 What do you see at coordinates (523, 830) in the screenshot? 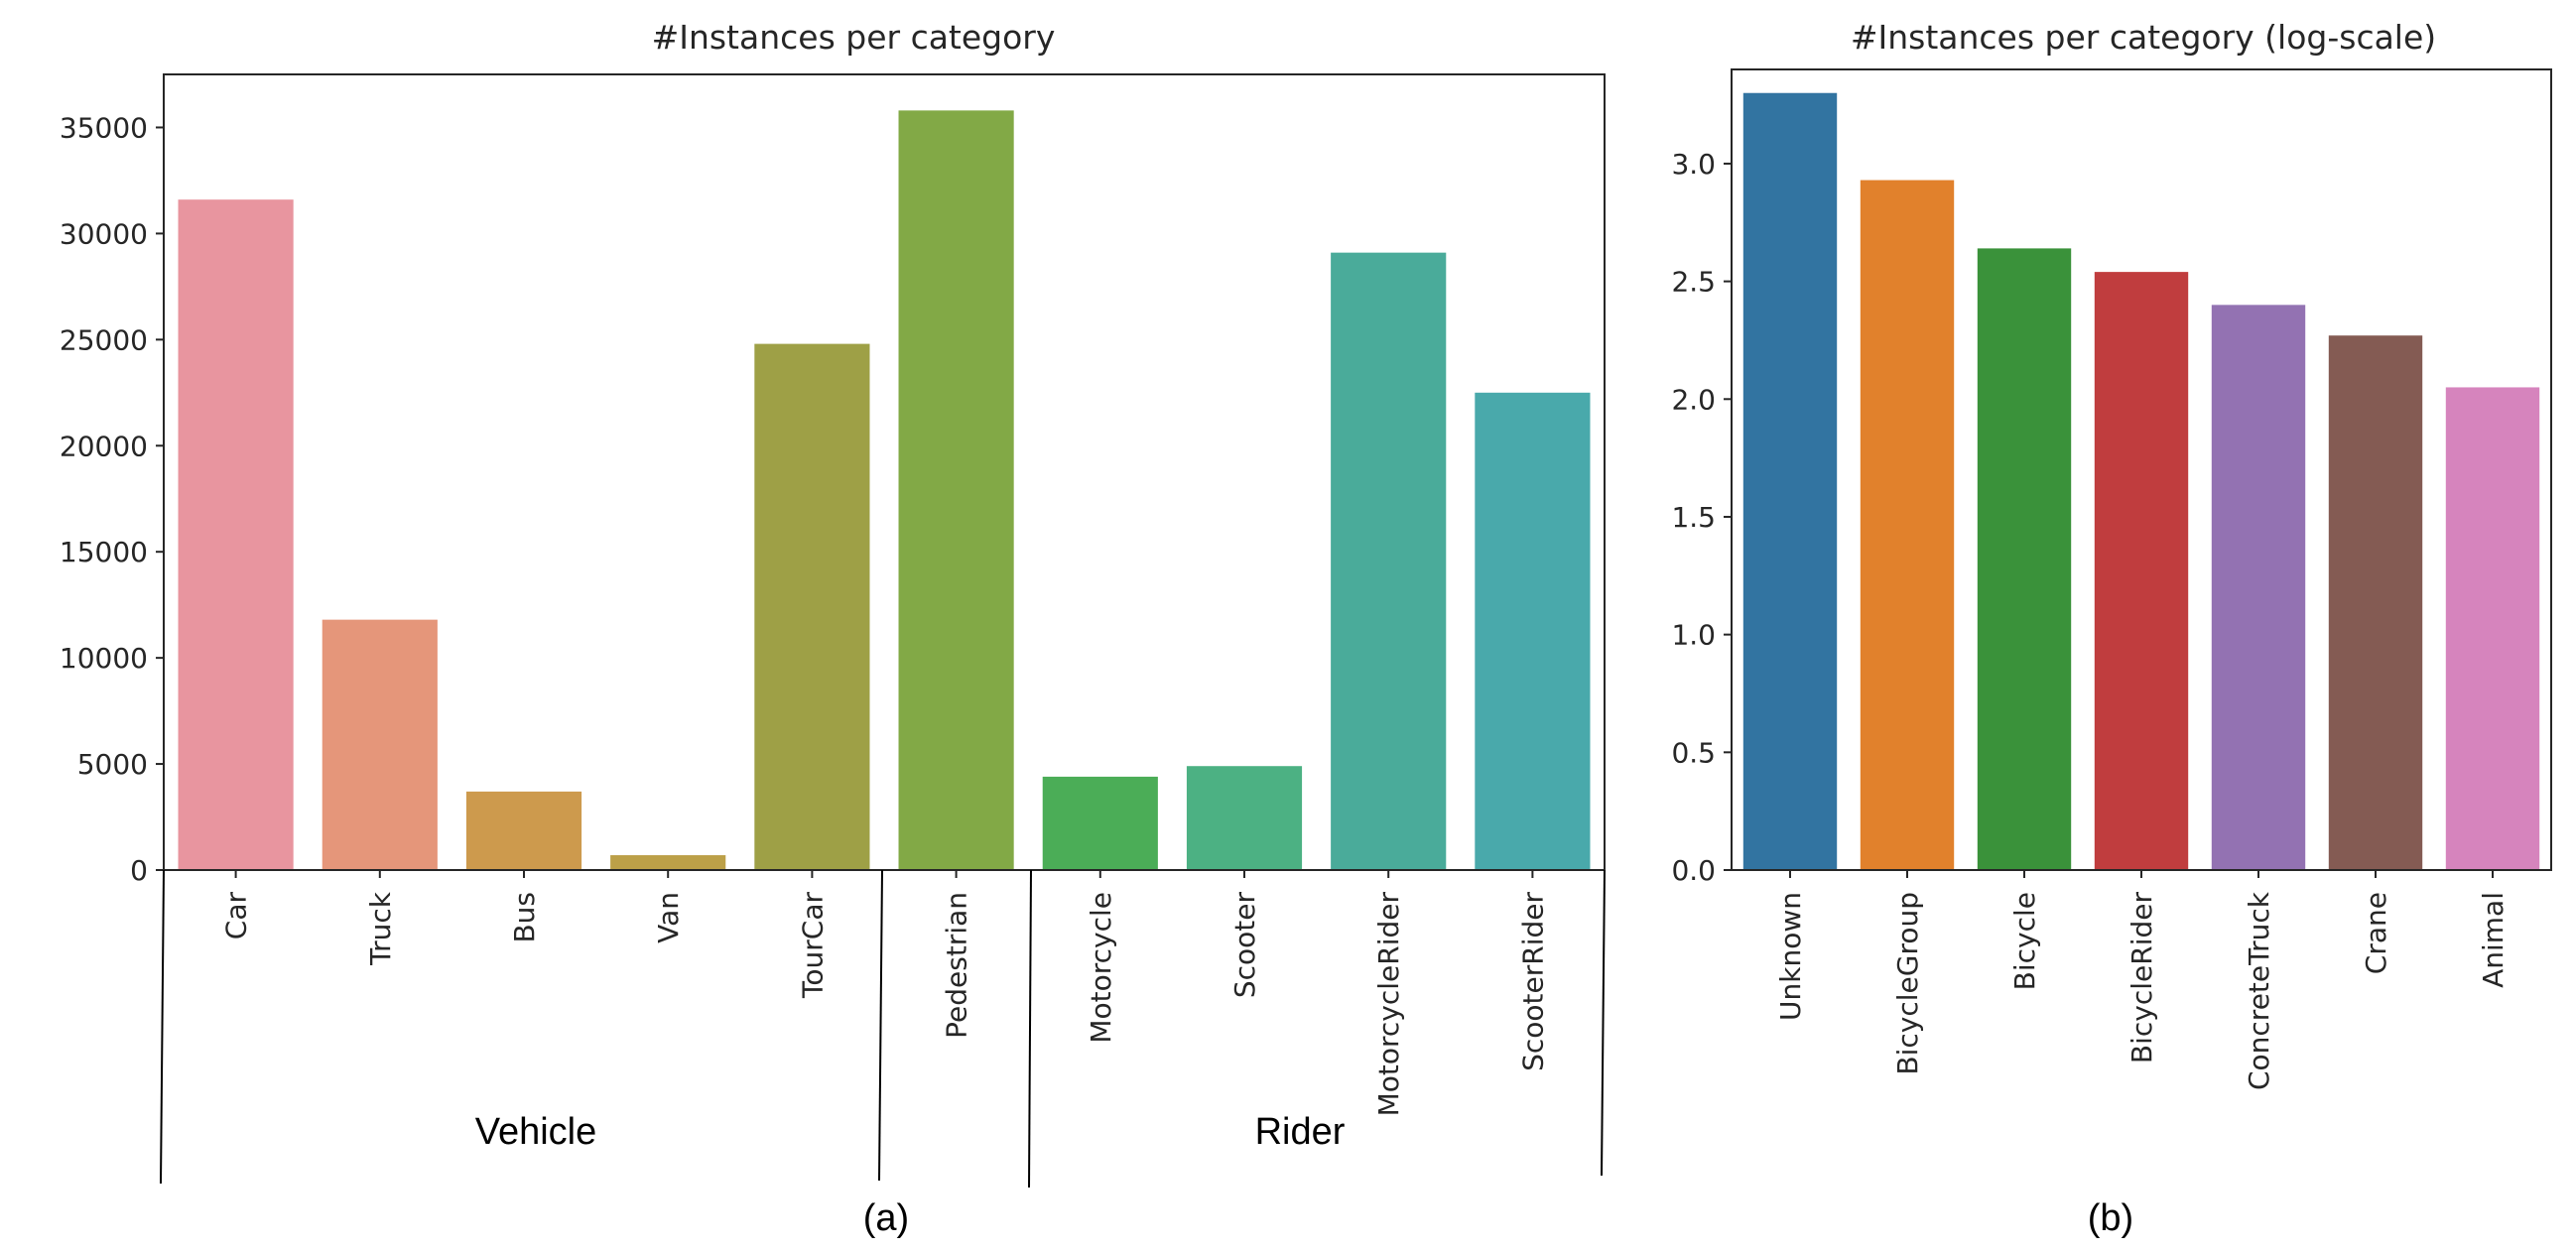
I see `chart-a-bar-bus` at bounding box center [523, 830].